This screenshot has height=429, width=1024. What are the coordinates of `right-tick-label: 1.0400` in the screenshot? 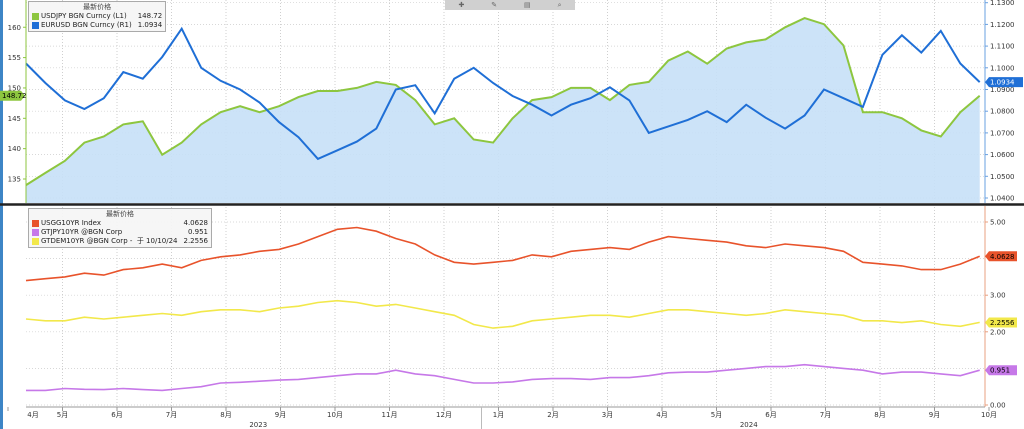 It's located at (1002, 199).